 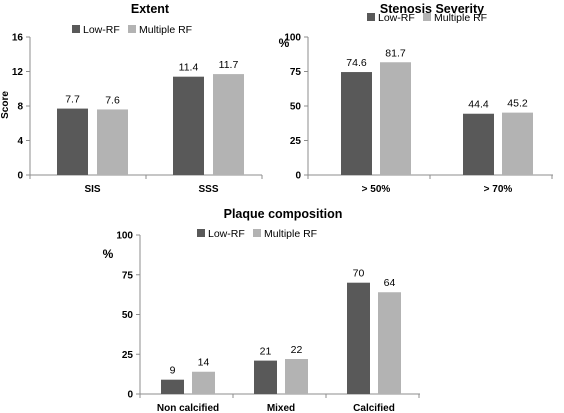 I want to click on data-label: 45.2, so click(x=517, y=104).